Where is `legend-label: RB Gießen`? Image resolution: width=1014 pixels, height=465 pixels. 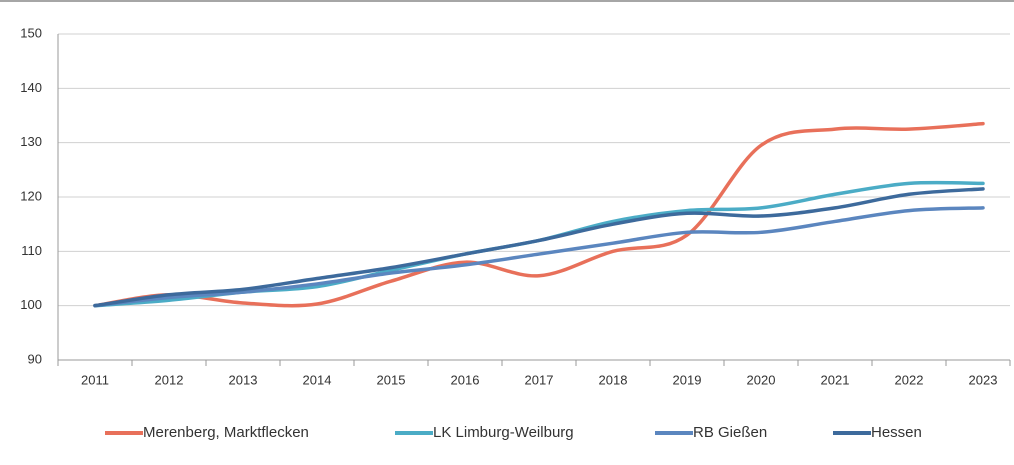 legend-label: RB Gießen is located at coordinates (730, 432).